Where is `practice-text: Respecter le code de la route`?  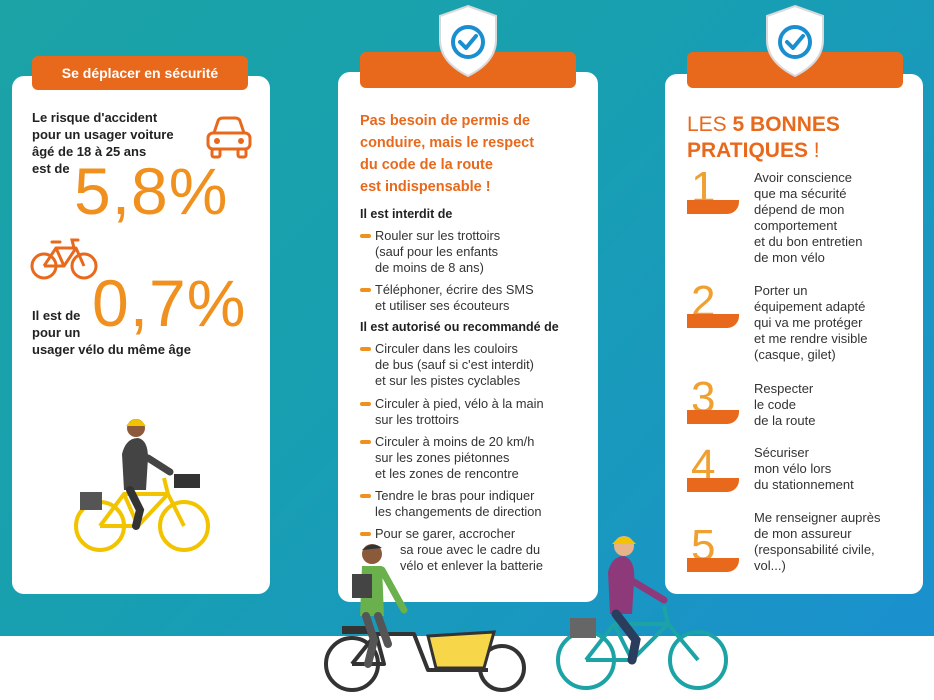
practice-text: Respecter le code de la route is located at coordinates (785, 404).